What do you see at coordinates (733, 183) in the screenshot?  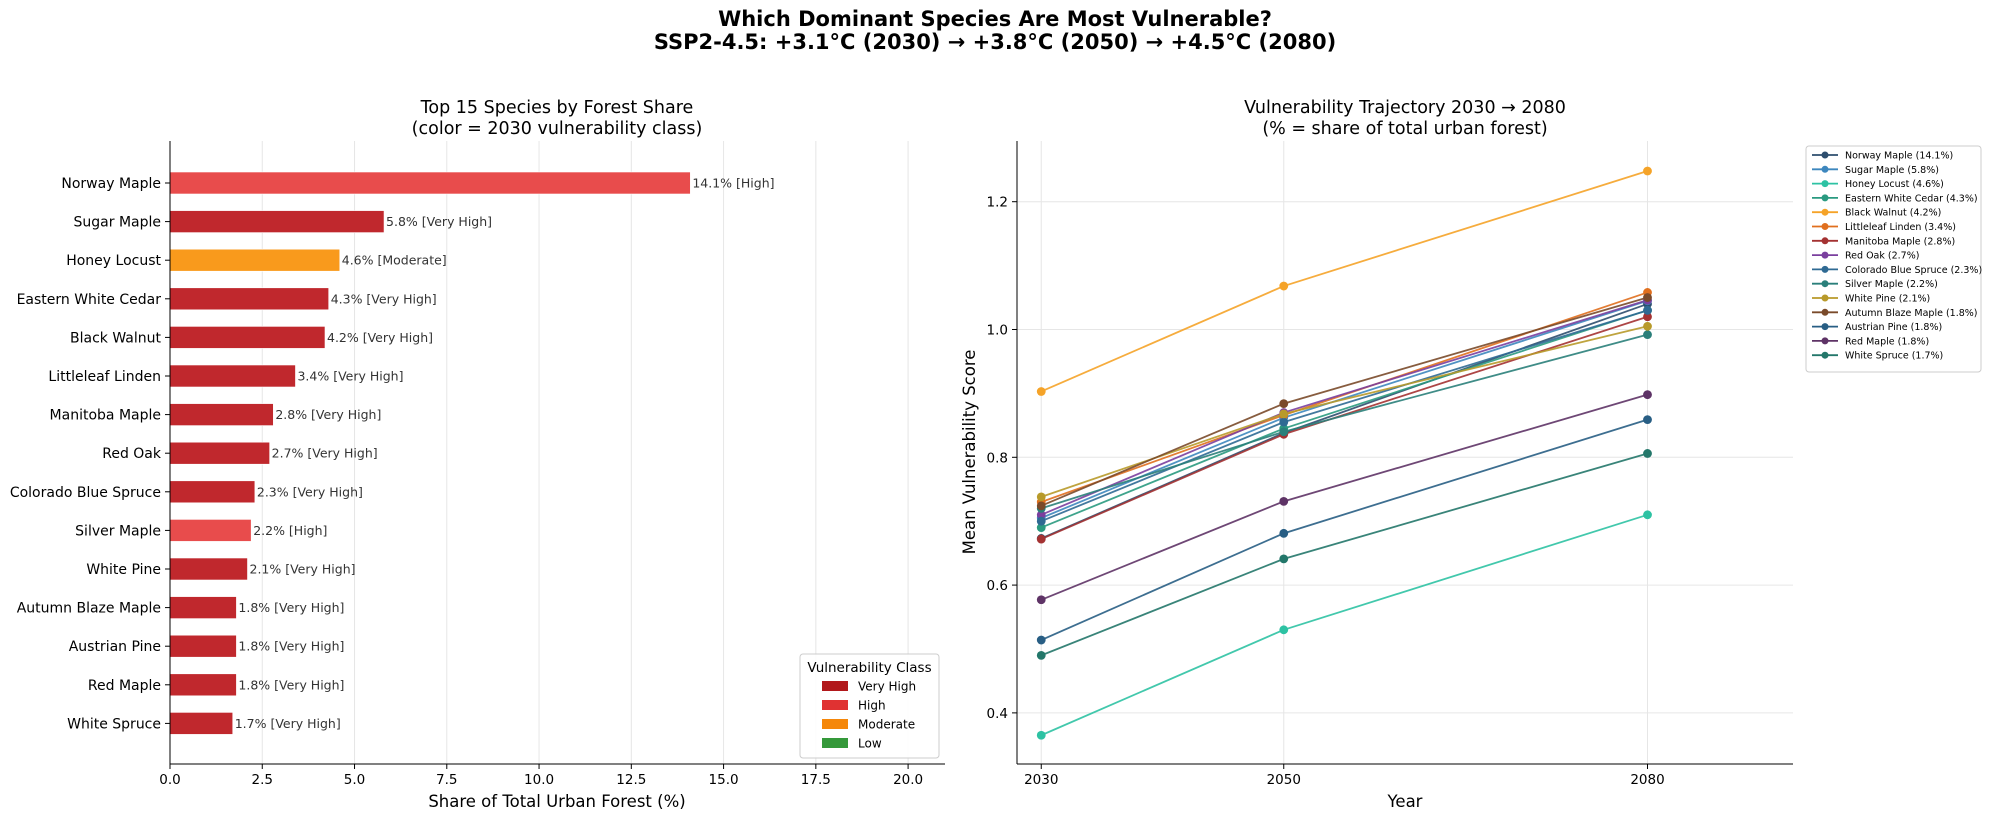 I see `bar-value-label: 14.1% [High]` at bounding box center [733, 183].